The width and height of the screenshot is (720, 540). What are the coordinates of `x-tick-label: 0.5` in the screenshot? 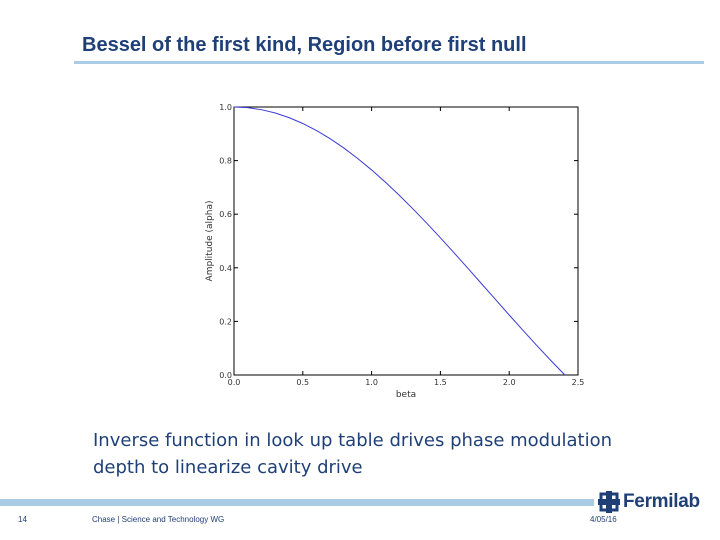 It's located at (302, 382).